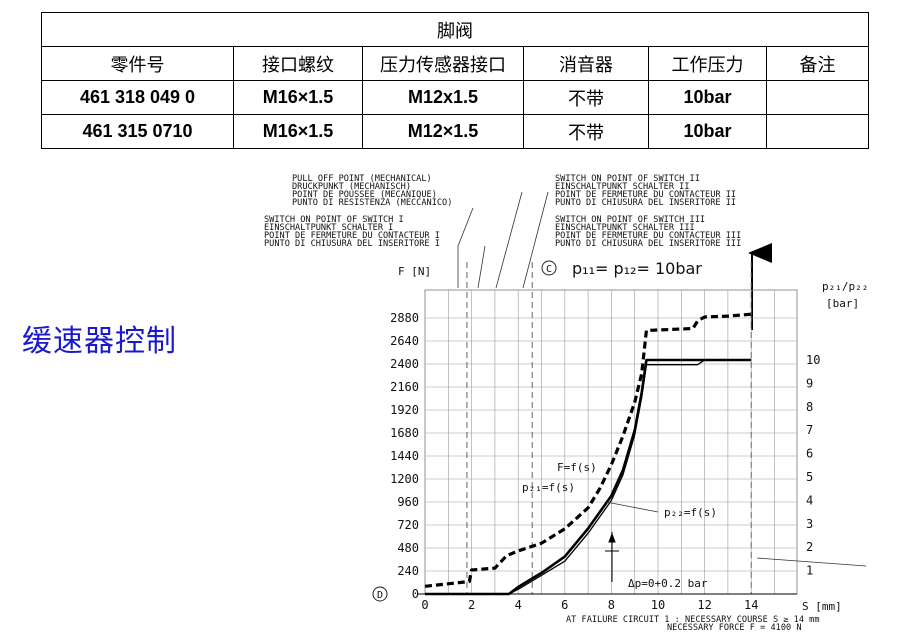 This screenshot has height=640, width=910. I want to click on cell-part-number: 461 318 049 0, so click(137, 97).